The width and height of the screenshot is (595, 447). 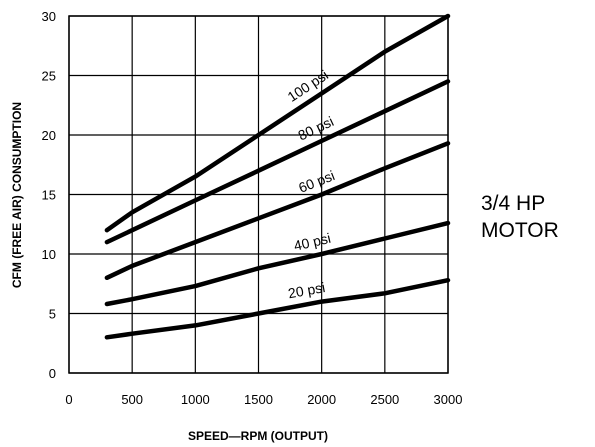 I want to click on y-tick-label: 15, so click(x=49, y=195).